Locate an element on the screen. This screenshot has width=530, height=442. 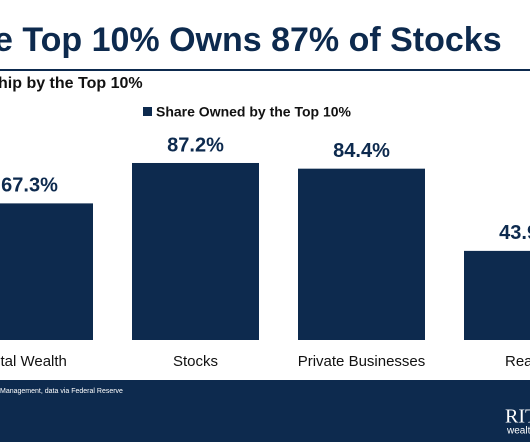
footer is located at coordinates (265, 411).